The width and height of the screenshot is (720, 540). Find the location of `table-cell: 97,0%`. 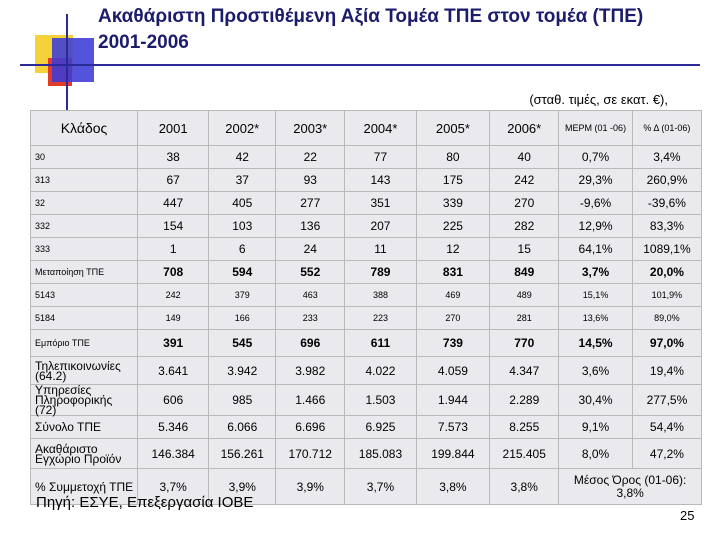

table-cell: 97,0% is located at coordinates (667, 343).